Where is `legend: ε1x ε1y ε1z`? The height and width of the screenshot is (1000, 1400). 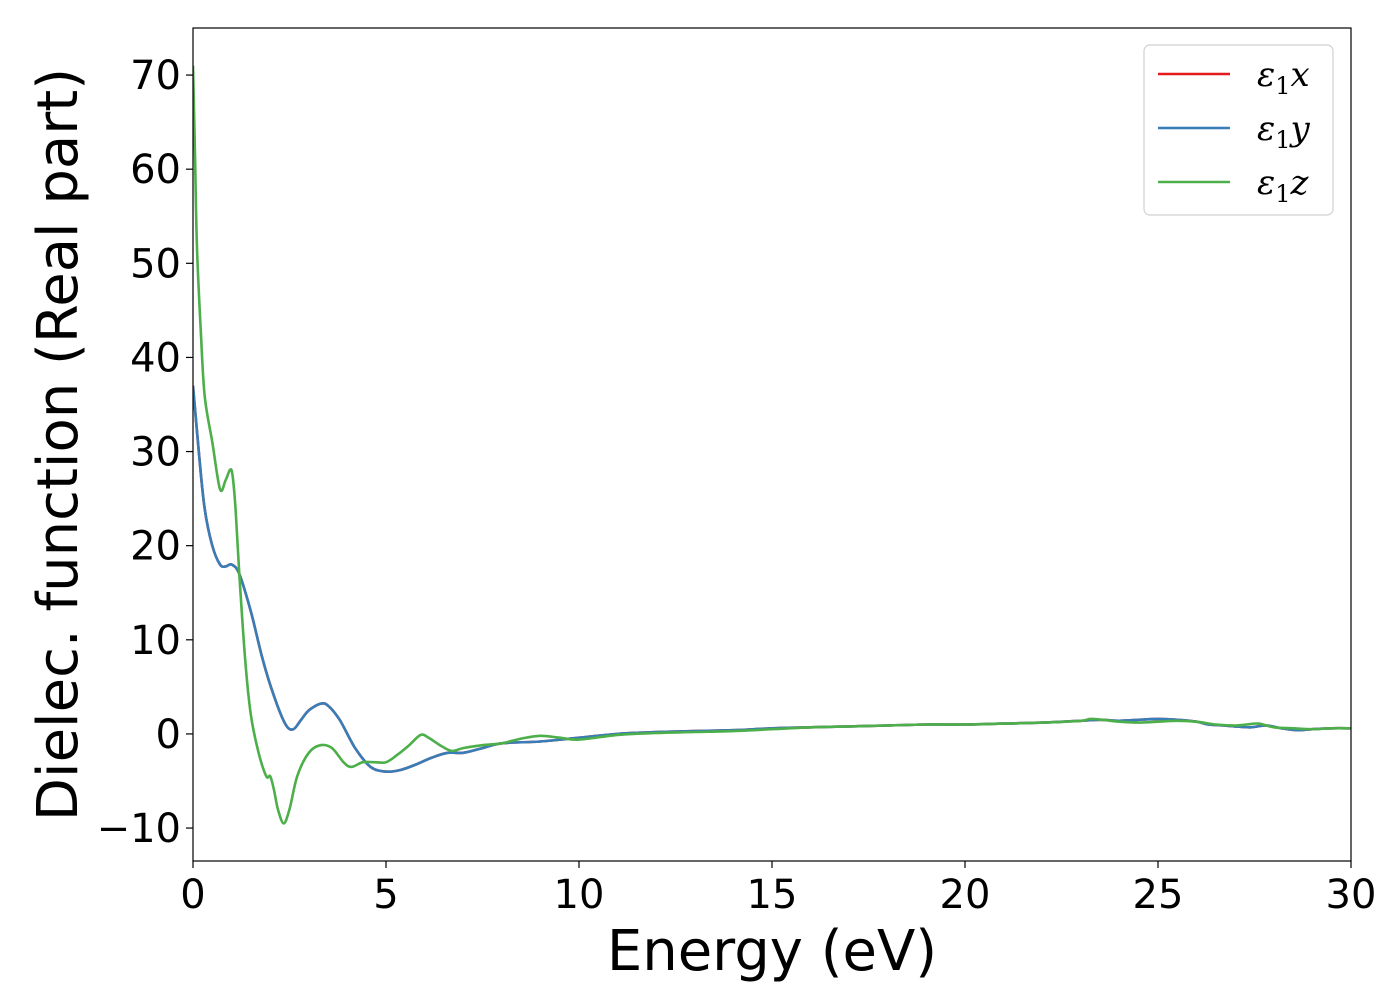
legend: ε1x ε1y ε1z is located at coordinates (1238, 130).